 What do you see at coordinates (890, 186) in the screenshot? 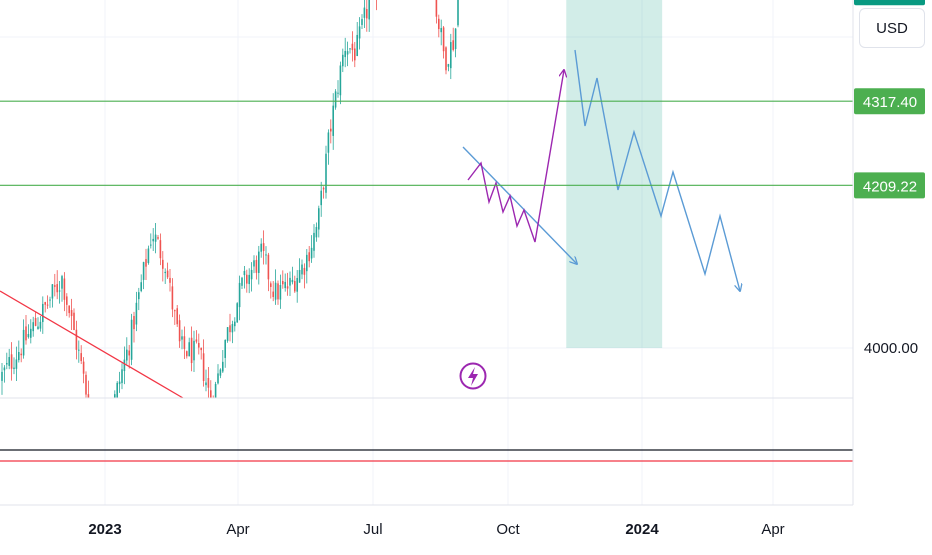
I see `level-price-label: 4209.22` at bounding box center [890, 186].